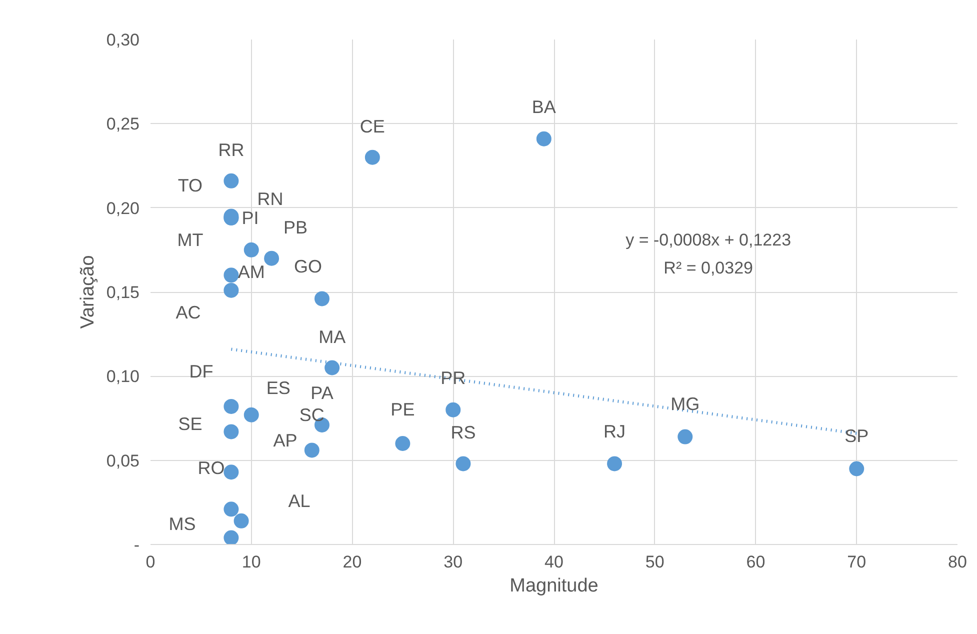 The height and width of the screenshot is (634, 977). Describe the element at coordinates (308, 266) in the screenshot. I see `annotation: GO` at that location.